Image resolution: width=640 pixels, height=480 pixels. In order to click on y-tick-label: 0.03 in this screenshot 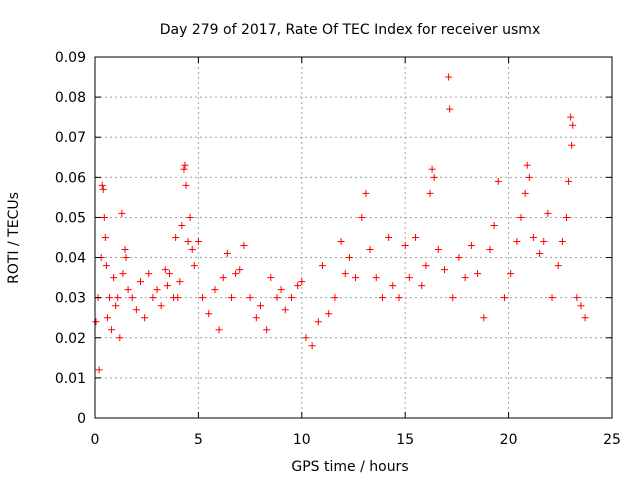, I will do `click(70, 299)`.